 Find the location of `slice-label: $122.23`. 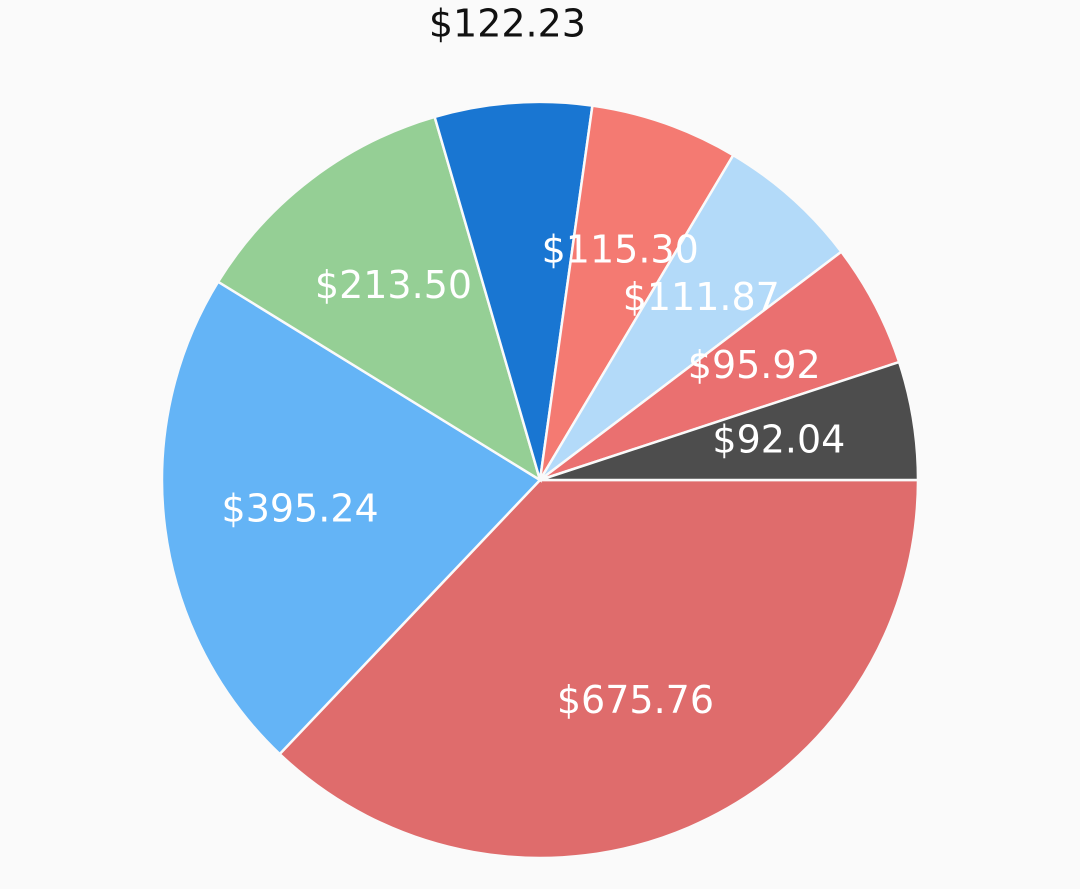

slice-label: $122.23 is located at coordinates (507, 24).